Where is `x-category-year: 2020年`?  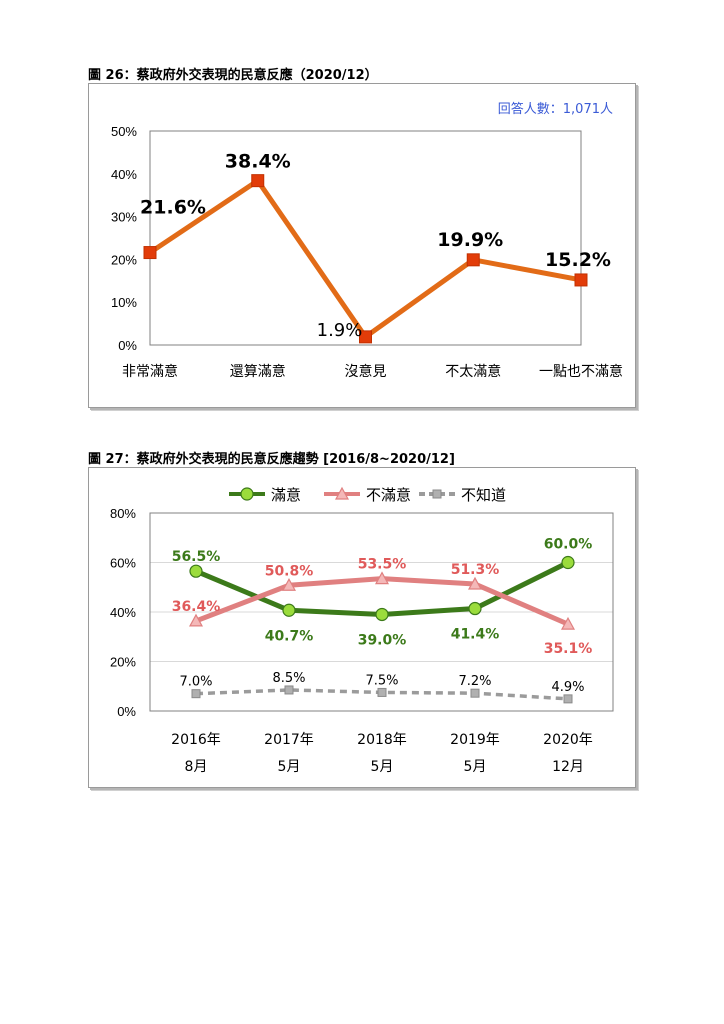 x-category-year: 2020年 is located at coordinates (568, 740).